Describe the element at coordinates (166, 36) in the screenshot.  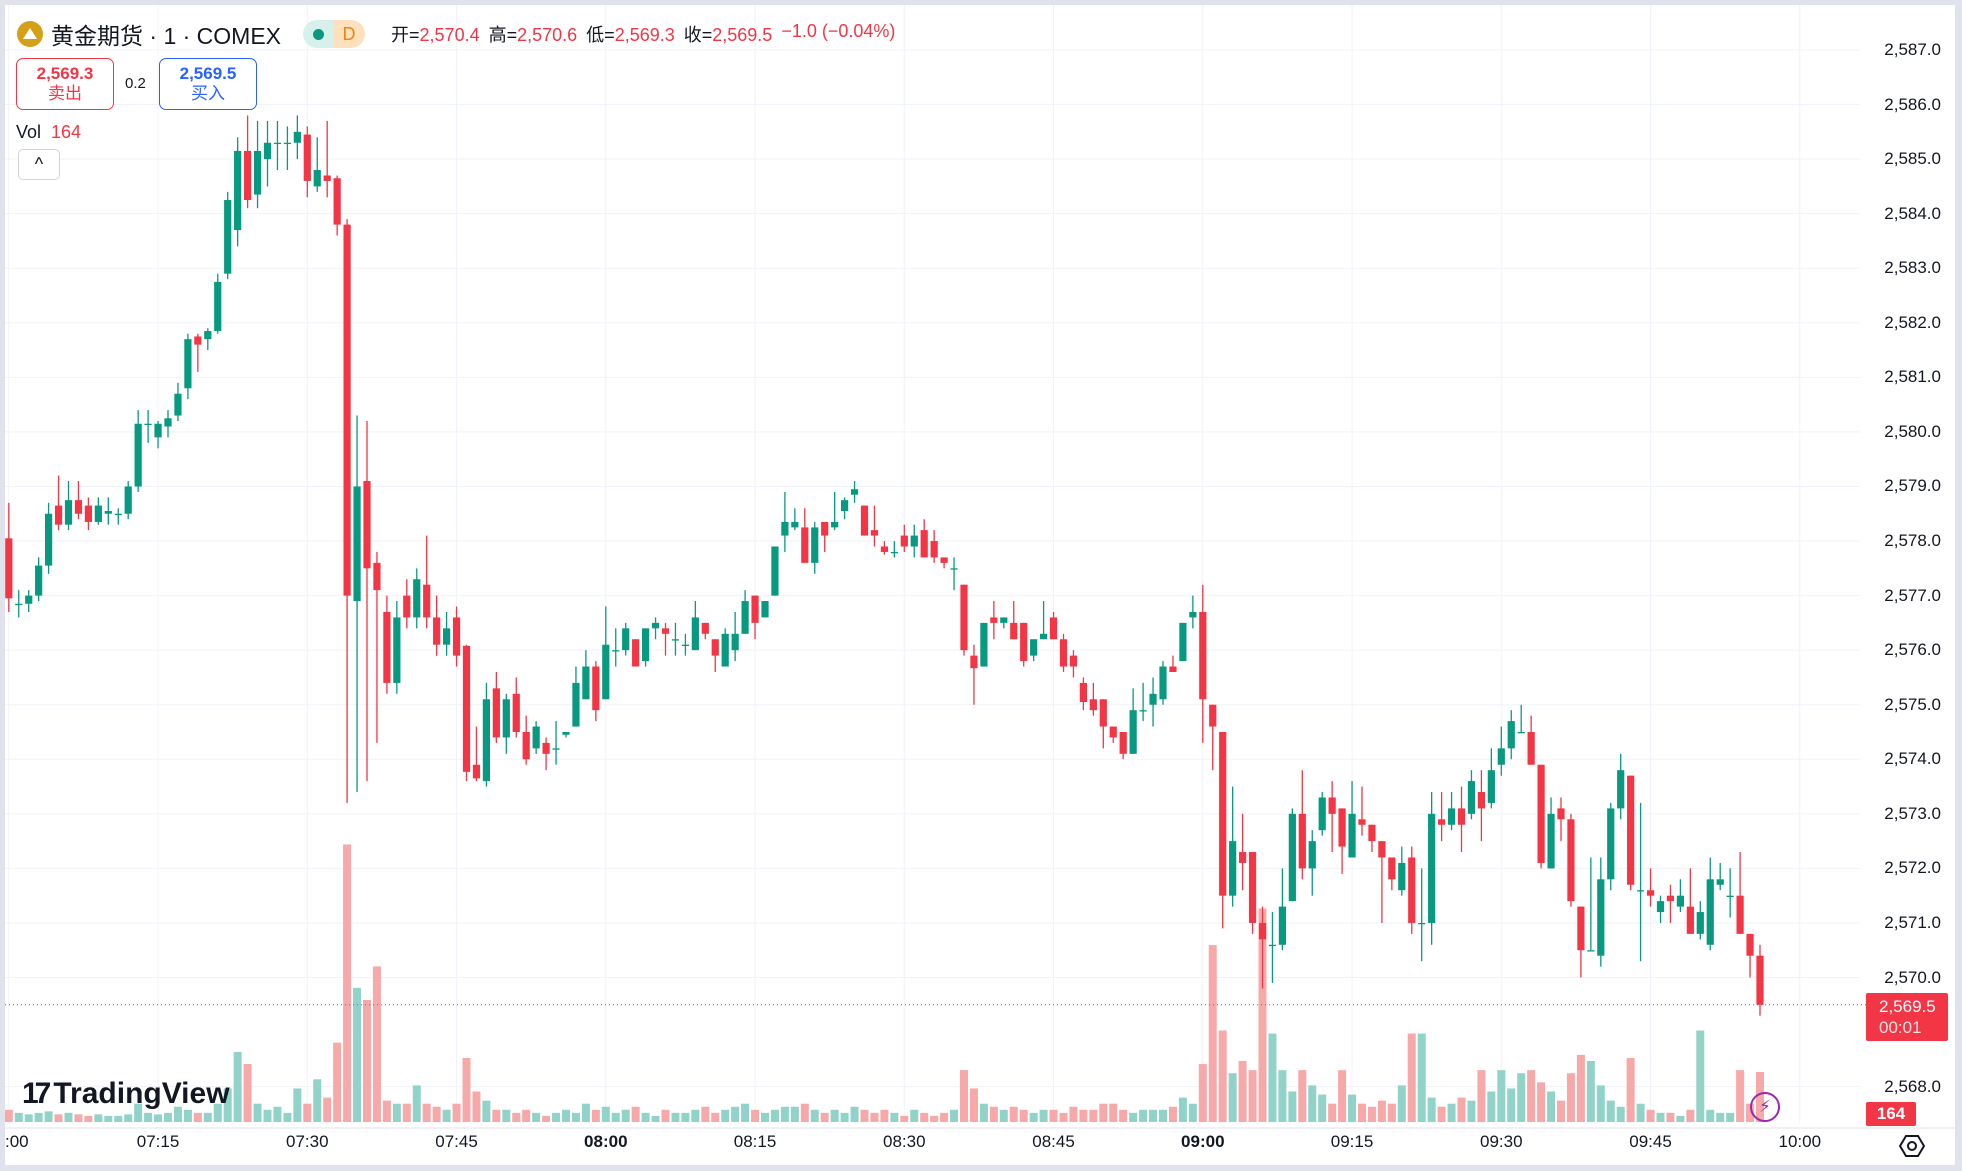
I see `symbol-title: 黄金期货 · 1 · COMEX` at that location.